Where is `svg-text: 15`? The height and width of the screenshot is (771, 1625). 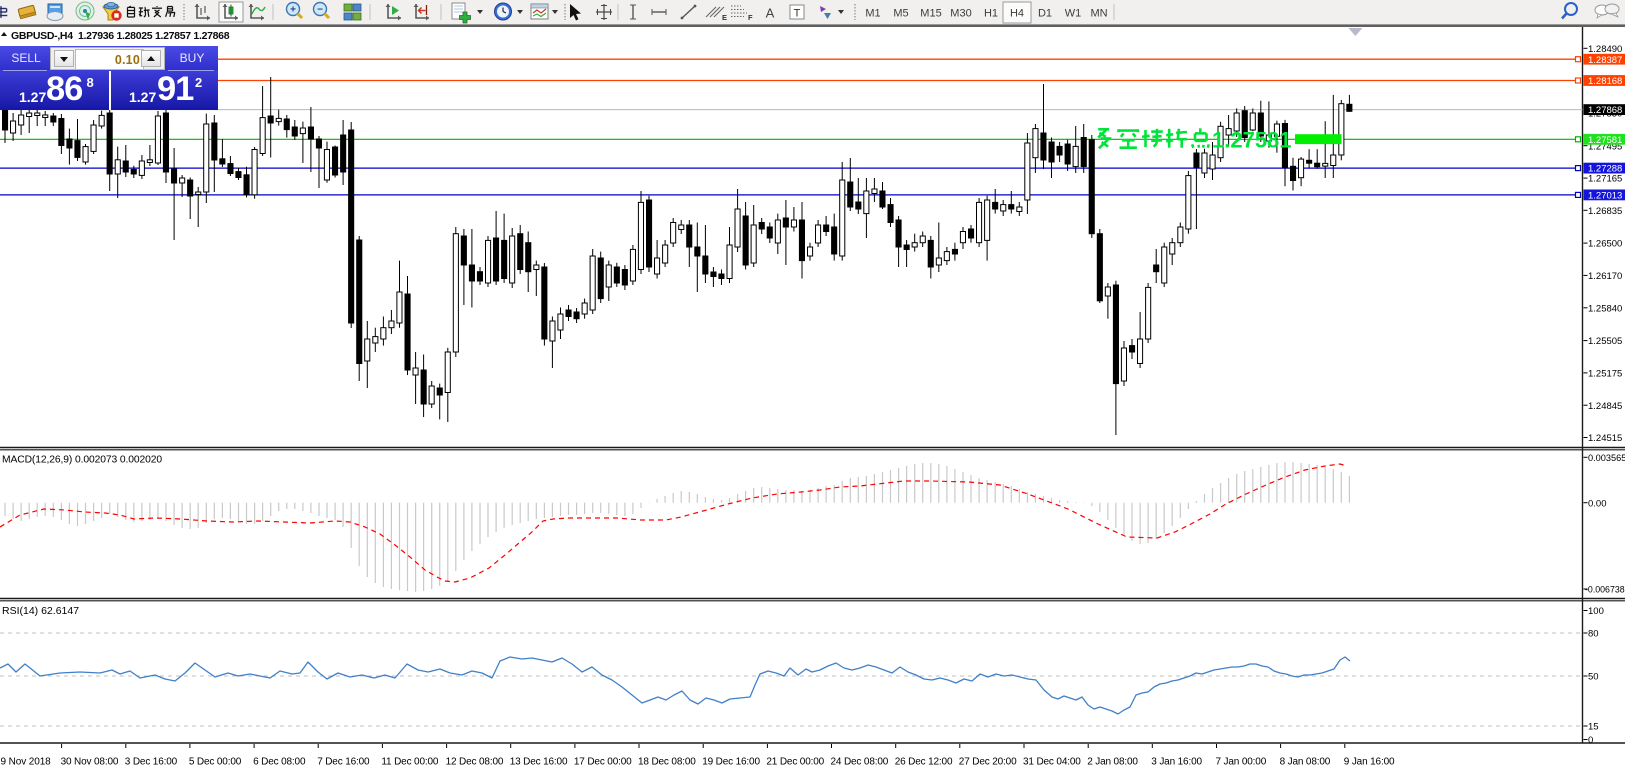 svg-text: 15 is located at coordinates (1593, 727).